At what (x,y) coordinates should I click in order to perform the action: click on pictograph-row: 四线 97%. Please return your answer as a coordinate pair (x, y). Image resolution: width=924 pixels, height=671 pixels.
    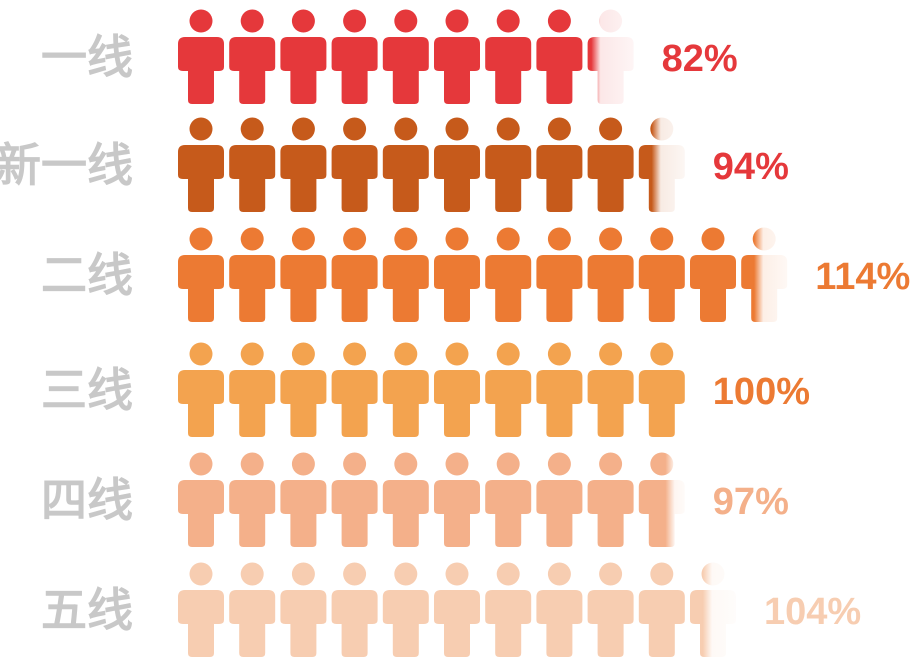
    Looking at the image, I should click on (415, 499).